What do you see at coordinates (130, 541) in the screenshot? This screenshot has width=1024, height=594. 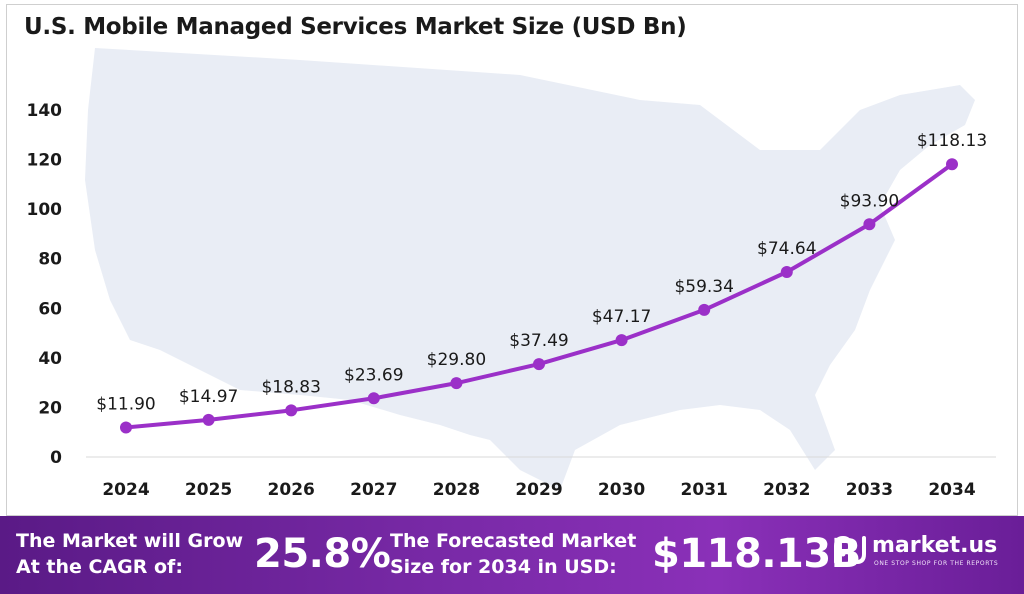 I see `cagr-text-line1: The Market will Grow` at bounding box center [130, 541].